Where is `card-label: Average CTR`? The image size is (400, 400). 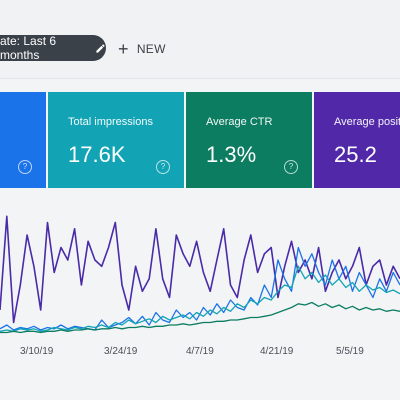
card-label: Average CTR is located at coordinates (239, 122).